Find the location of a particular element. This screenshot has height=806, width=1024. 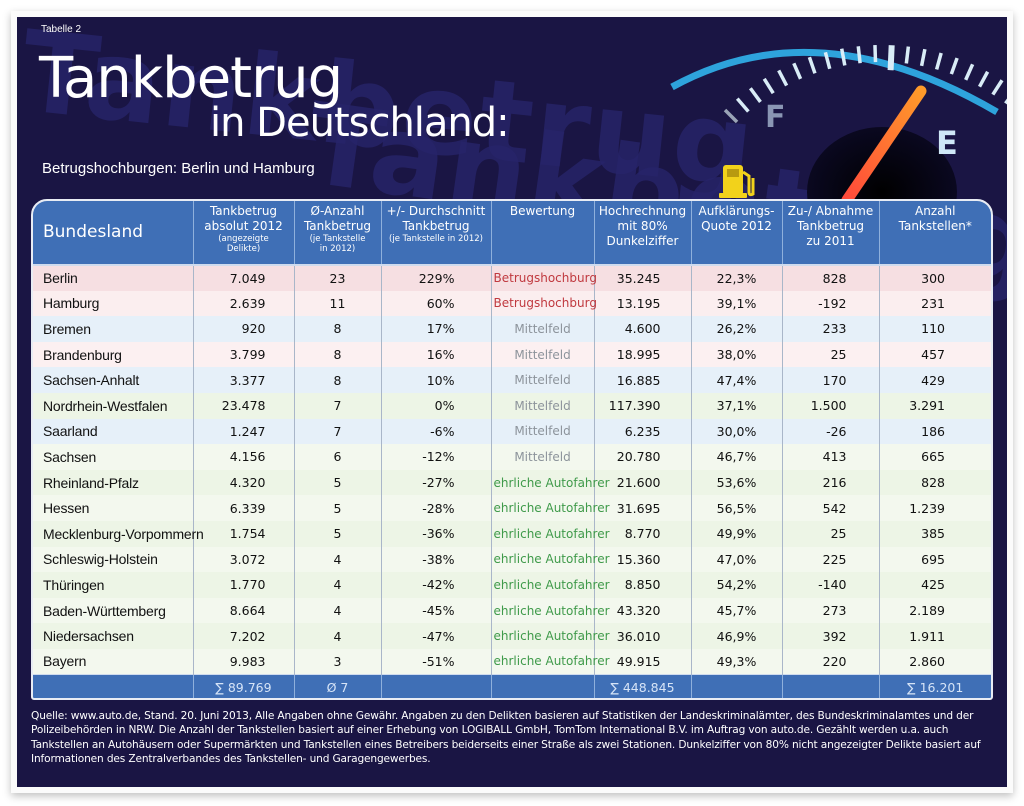

tankbetrug-absolut-cell: 6.339 is located at coordinates (244, 508).